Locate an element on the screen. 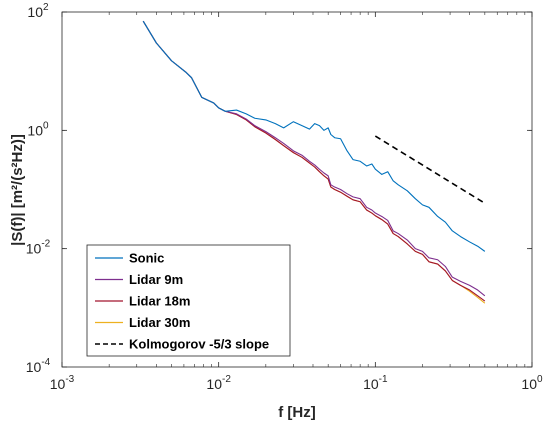 The width and height of the screenshot is (550, 428). y-tick-label: 10² is located at coordinates (38, 11).